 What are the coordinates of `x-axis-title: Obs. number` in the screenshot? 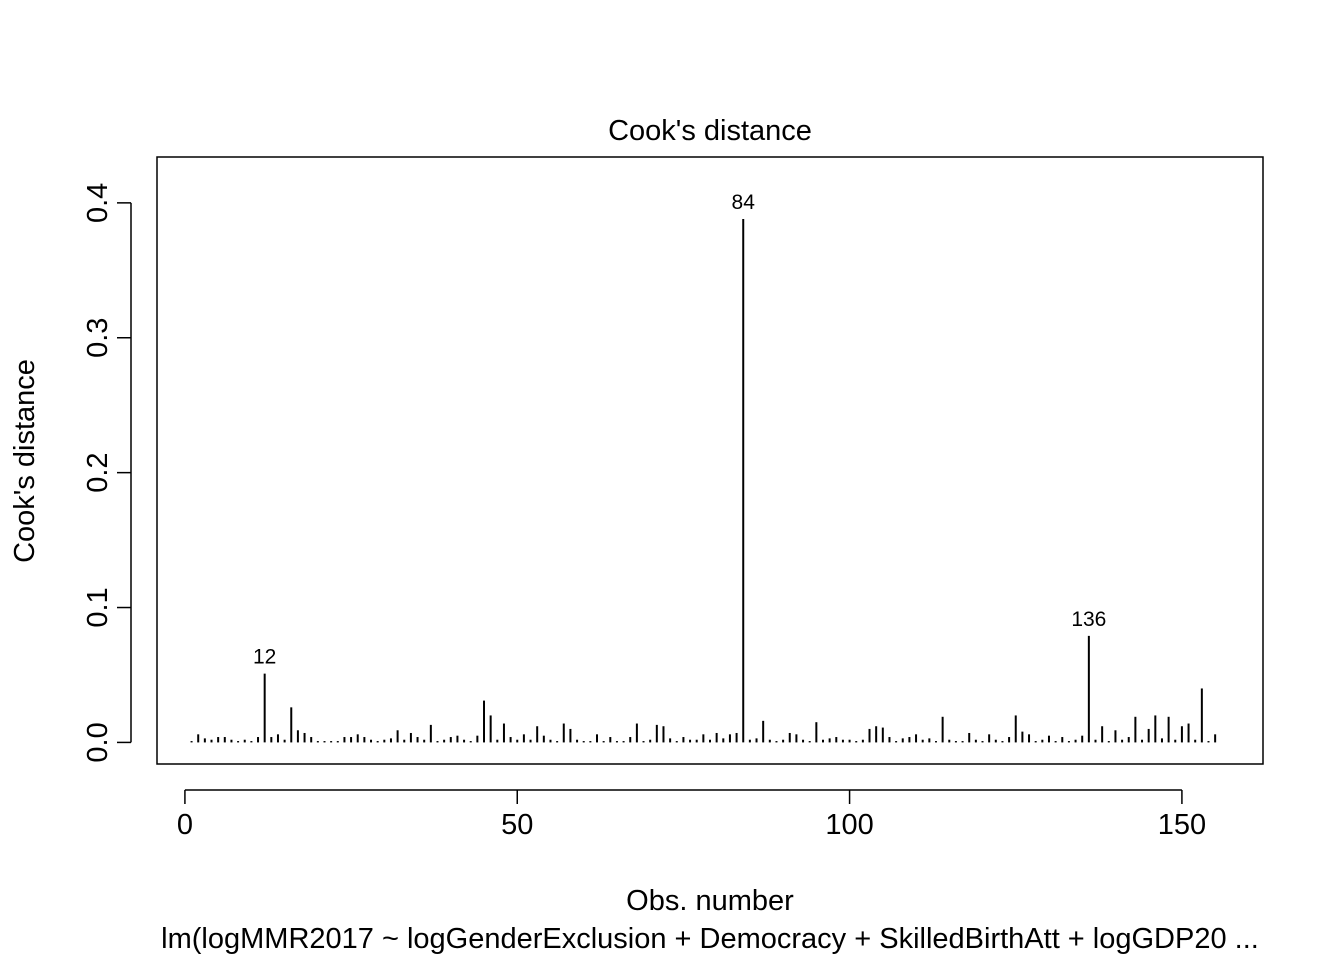 It's located at (710, 901).